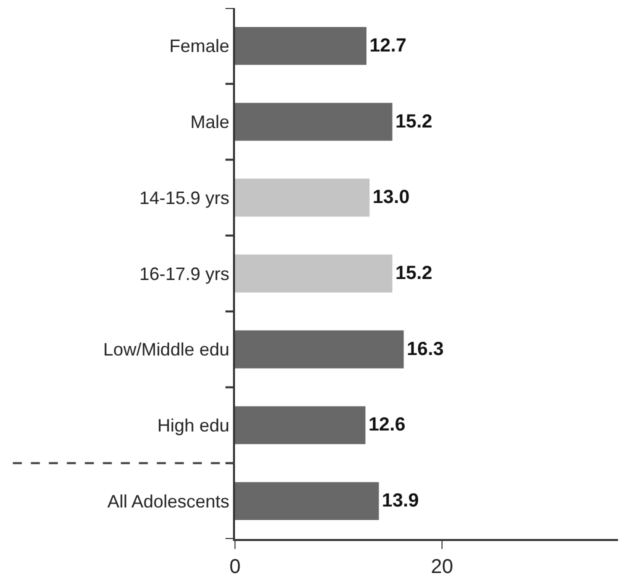  What do you see at coordinates (387, 425) in the screenshot?
I see `data-label: 12.6` at bounding box center [387, 425].